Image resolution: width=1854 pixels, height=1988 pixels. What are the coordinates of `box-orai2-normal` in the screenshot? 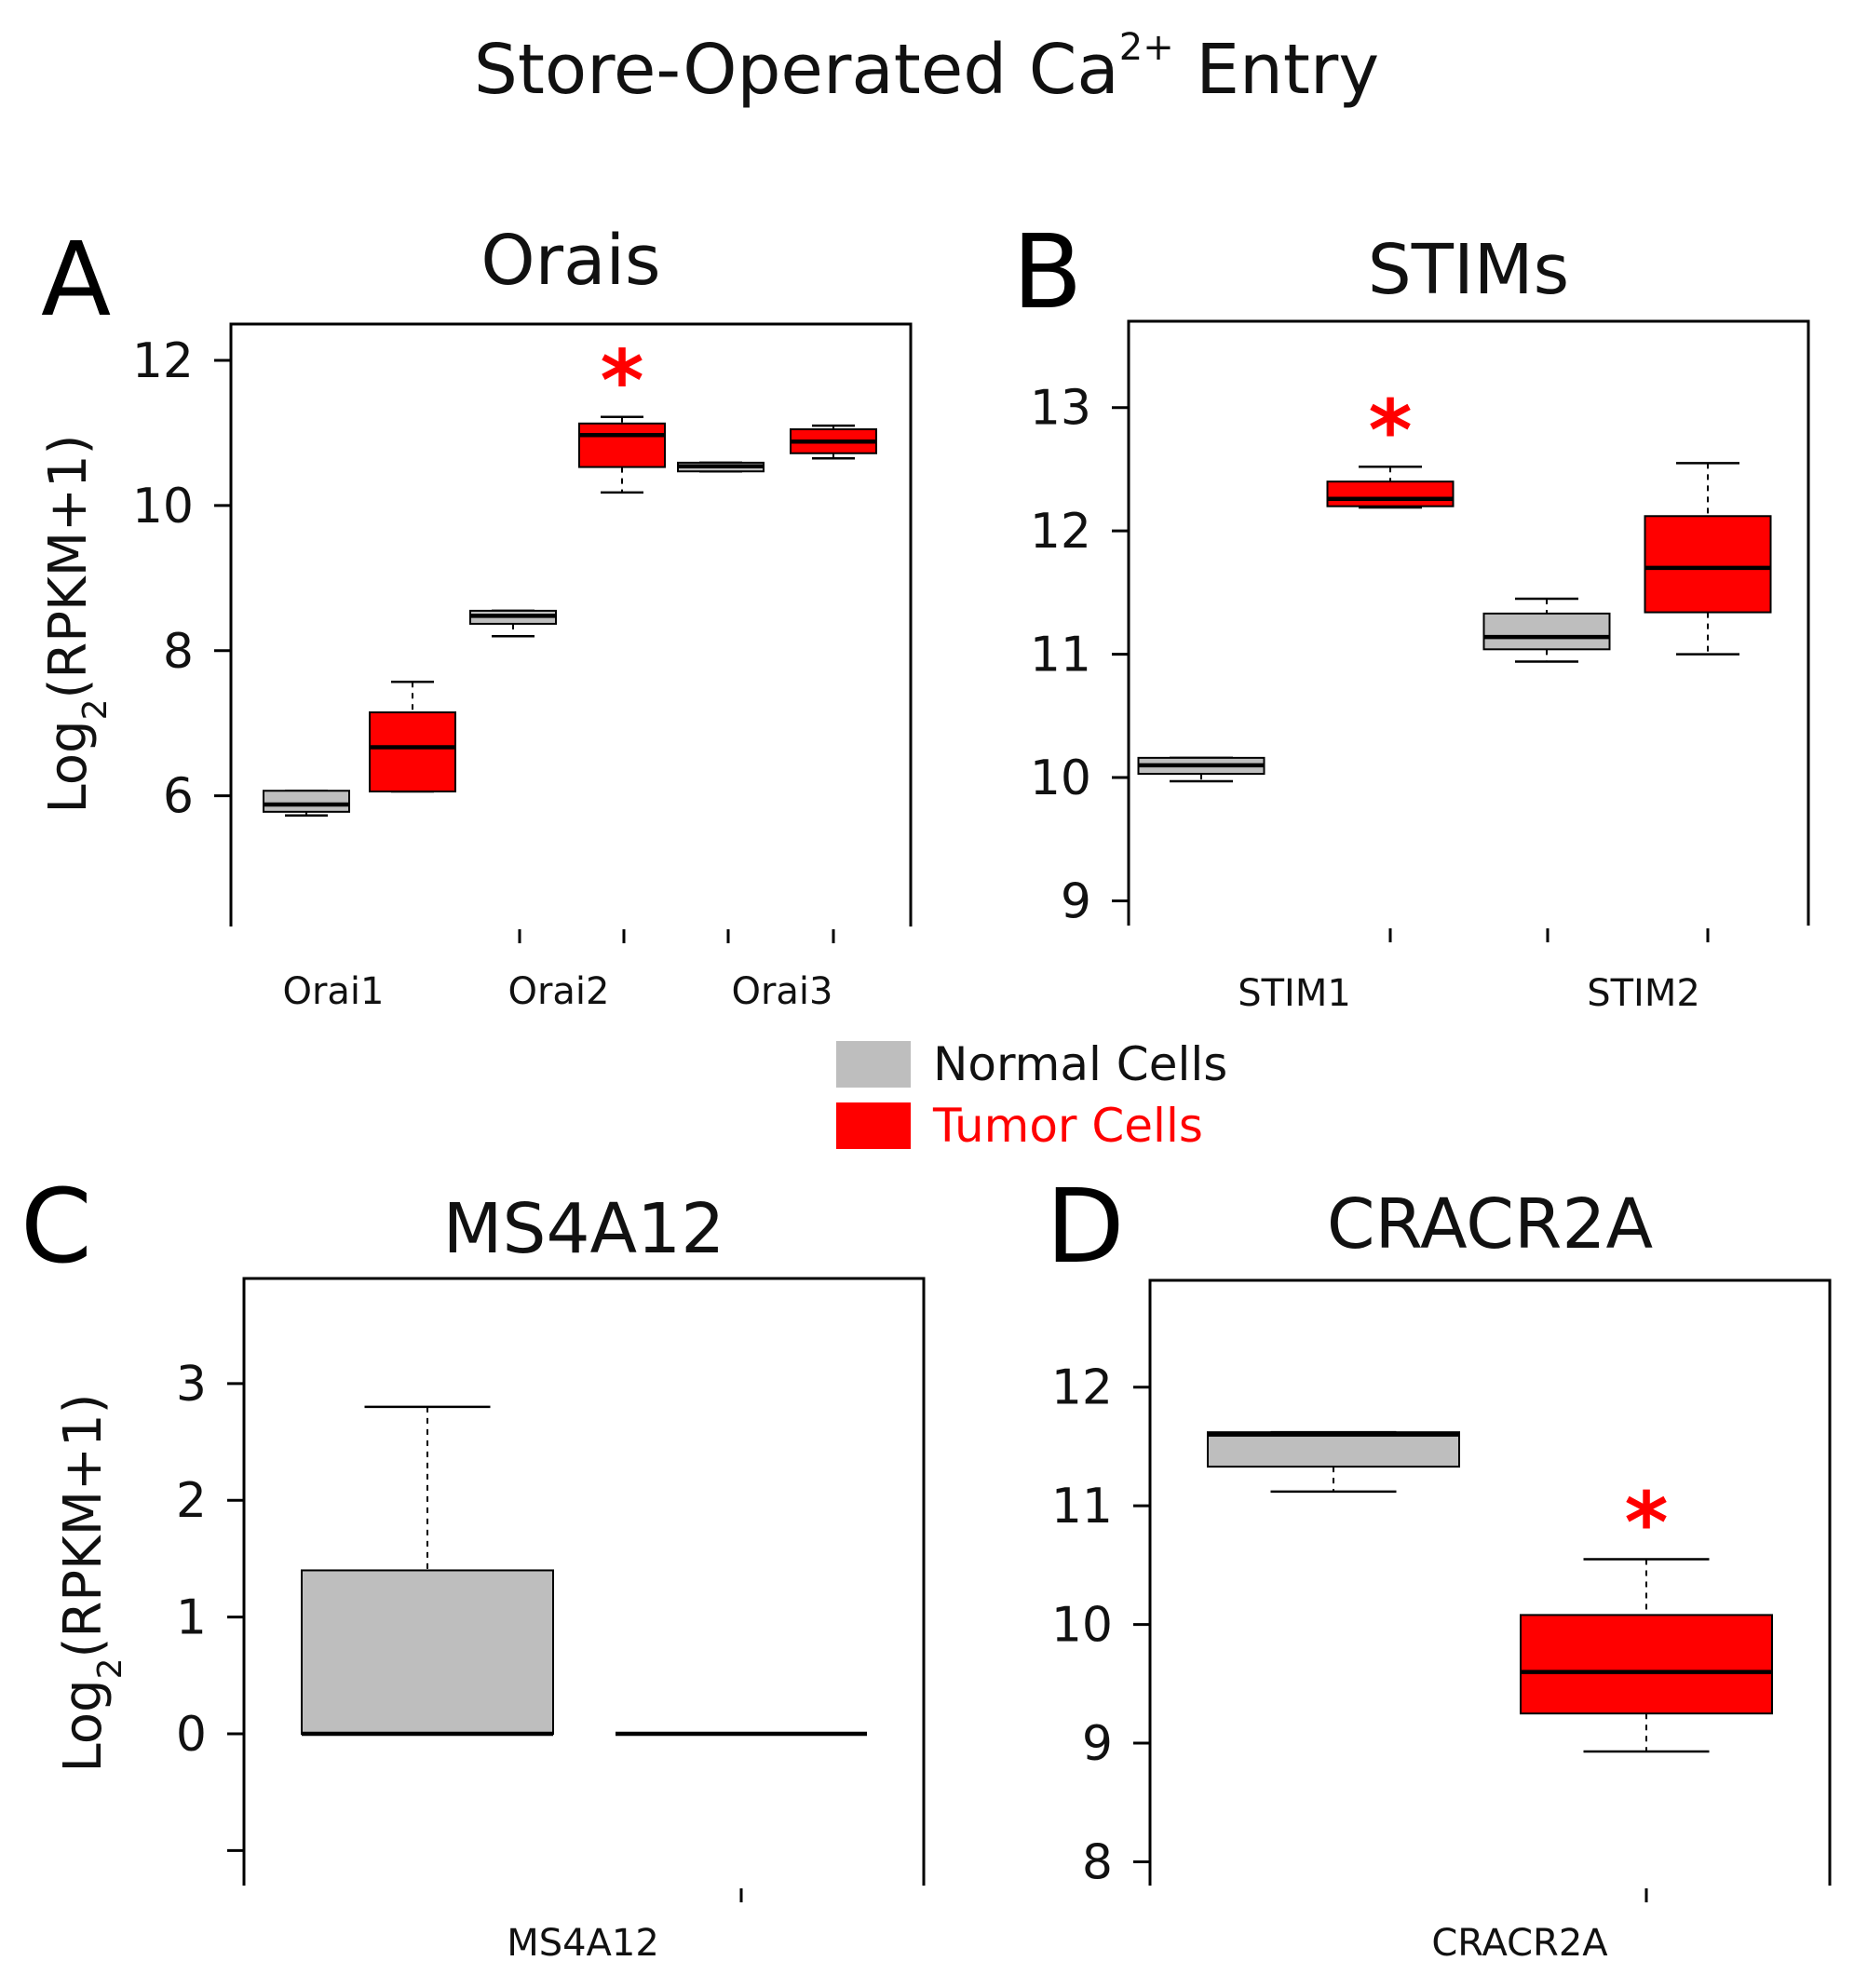 It's located at (513, 623).